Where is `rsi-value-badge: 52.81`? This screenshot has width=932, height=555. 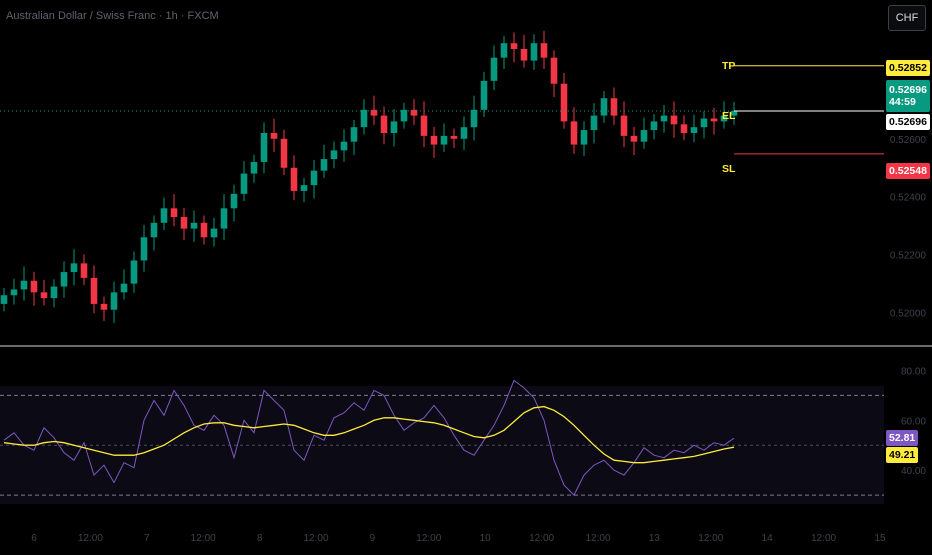 rsi-value-badge: 52.81 is located at coordinates (902, 438).